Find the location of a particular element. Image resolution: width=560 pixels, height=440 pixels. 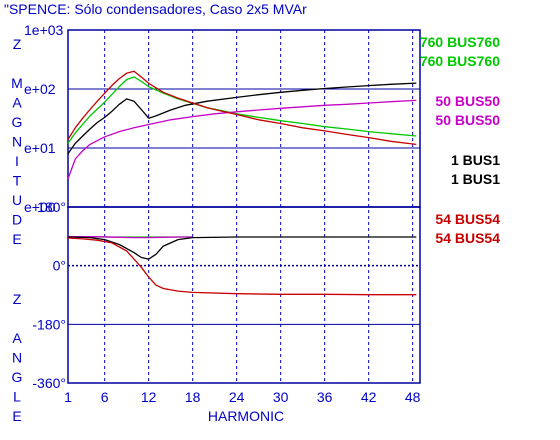

x-tick-label: 36 is located at coordinates (325, 397).